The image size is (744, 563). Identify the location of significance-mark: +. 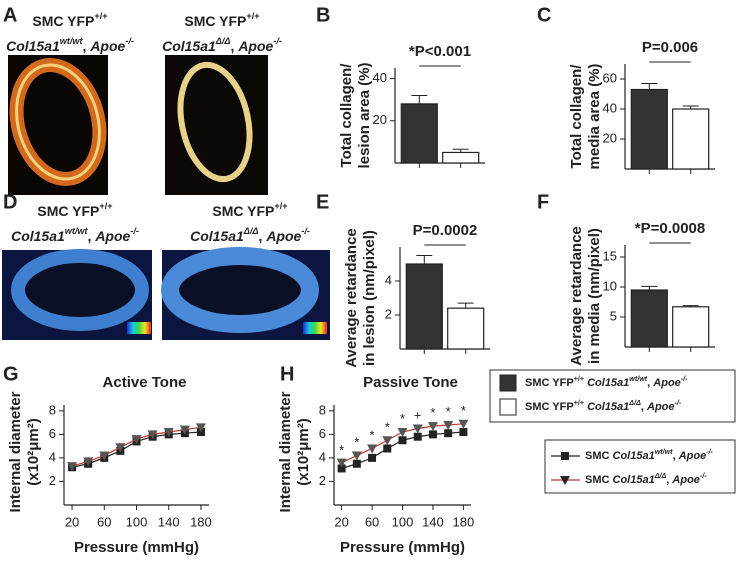
(418, 415).